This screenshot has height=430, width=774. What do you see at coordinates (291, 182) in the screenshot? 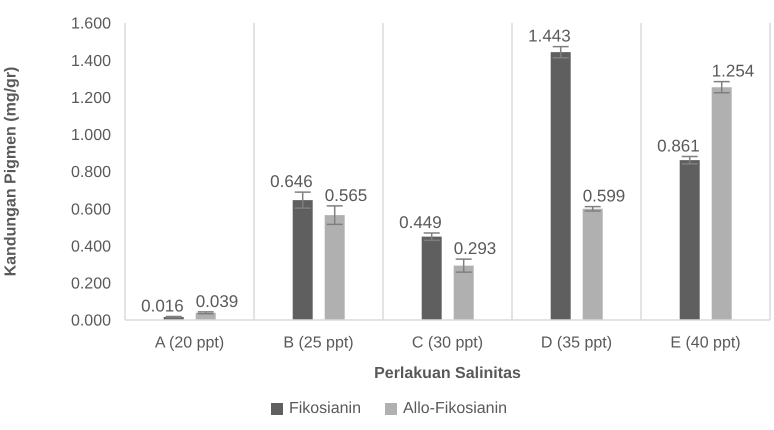
I see `data-label: 0.646` at bounding box center [291, 182].